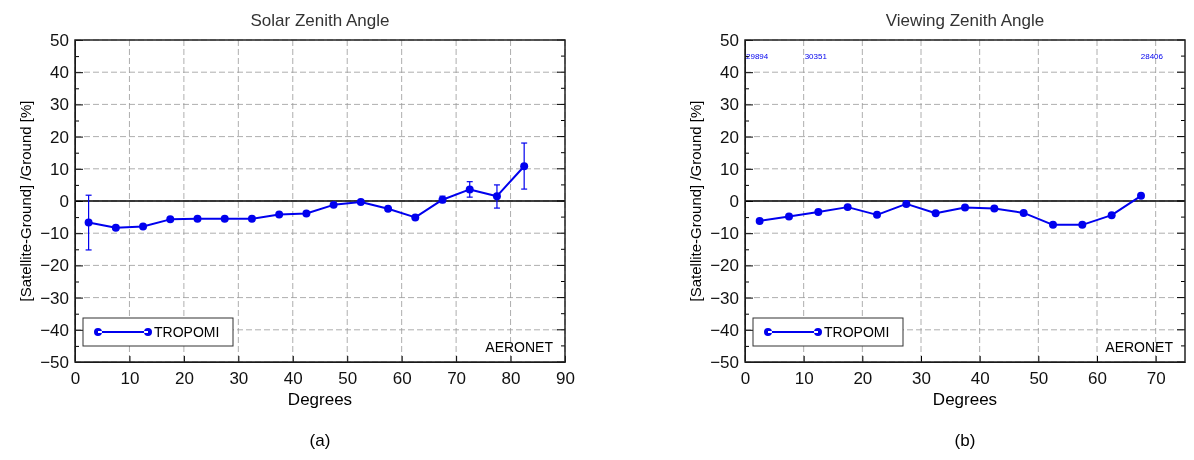 Image resolution: width=1194 pixels, height=460 pixels. I want to click on annotation: 28406, so click(1152, 57).